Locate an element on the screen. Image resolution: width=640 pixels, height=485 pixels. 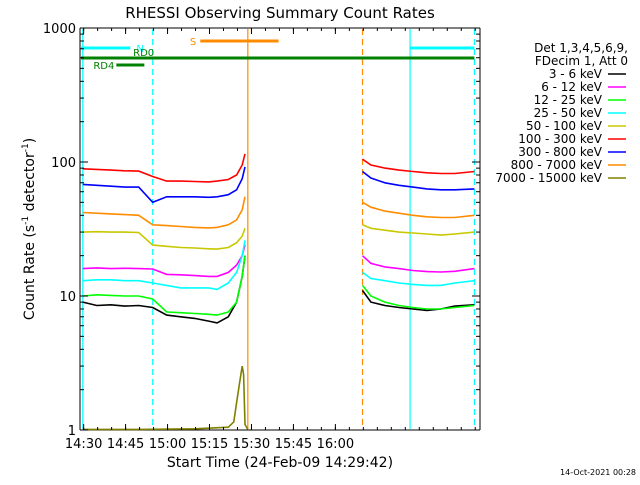
flag-label-s: S is located at coordinates (193, 42).